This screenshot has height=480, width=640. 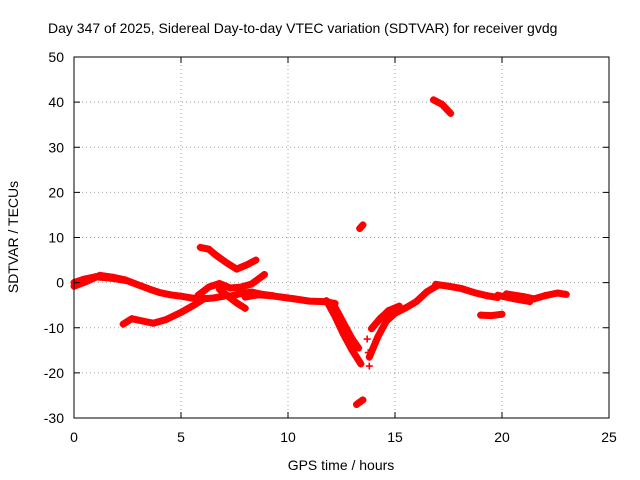 I want to click on y-tick-label: 50, so click(x=56, y=57).